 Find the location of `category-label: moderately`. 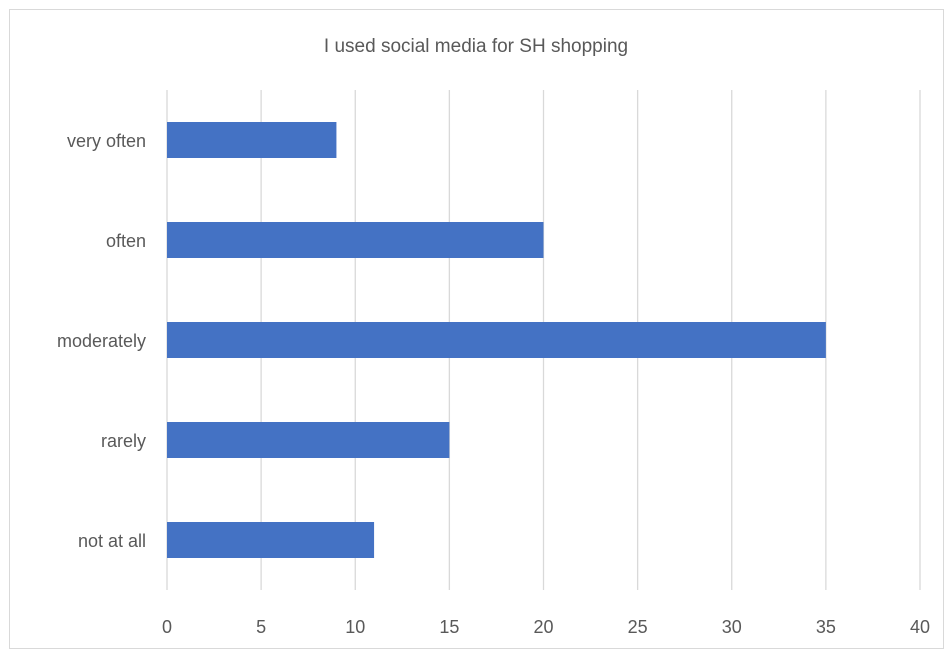

category-label: moderately is located at coordinates (101, 341).